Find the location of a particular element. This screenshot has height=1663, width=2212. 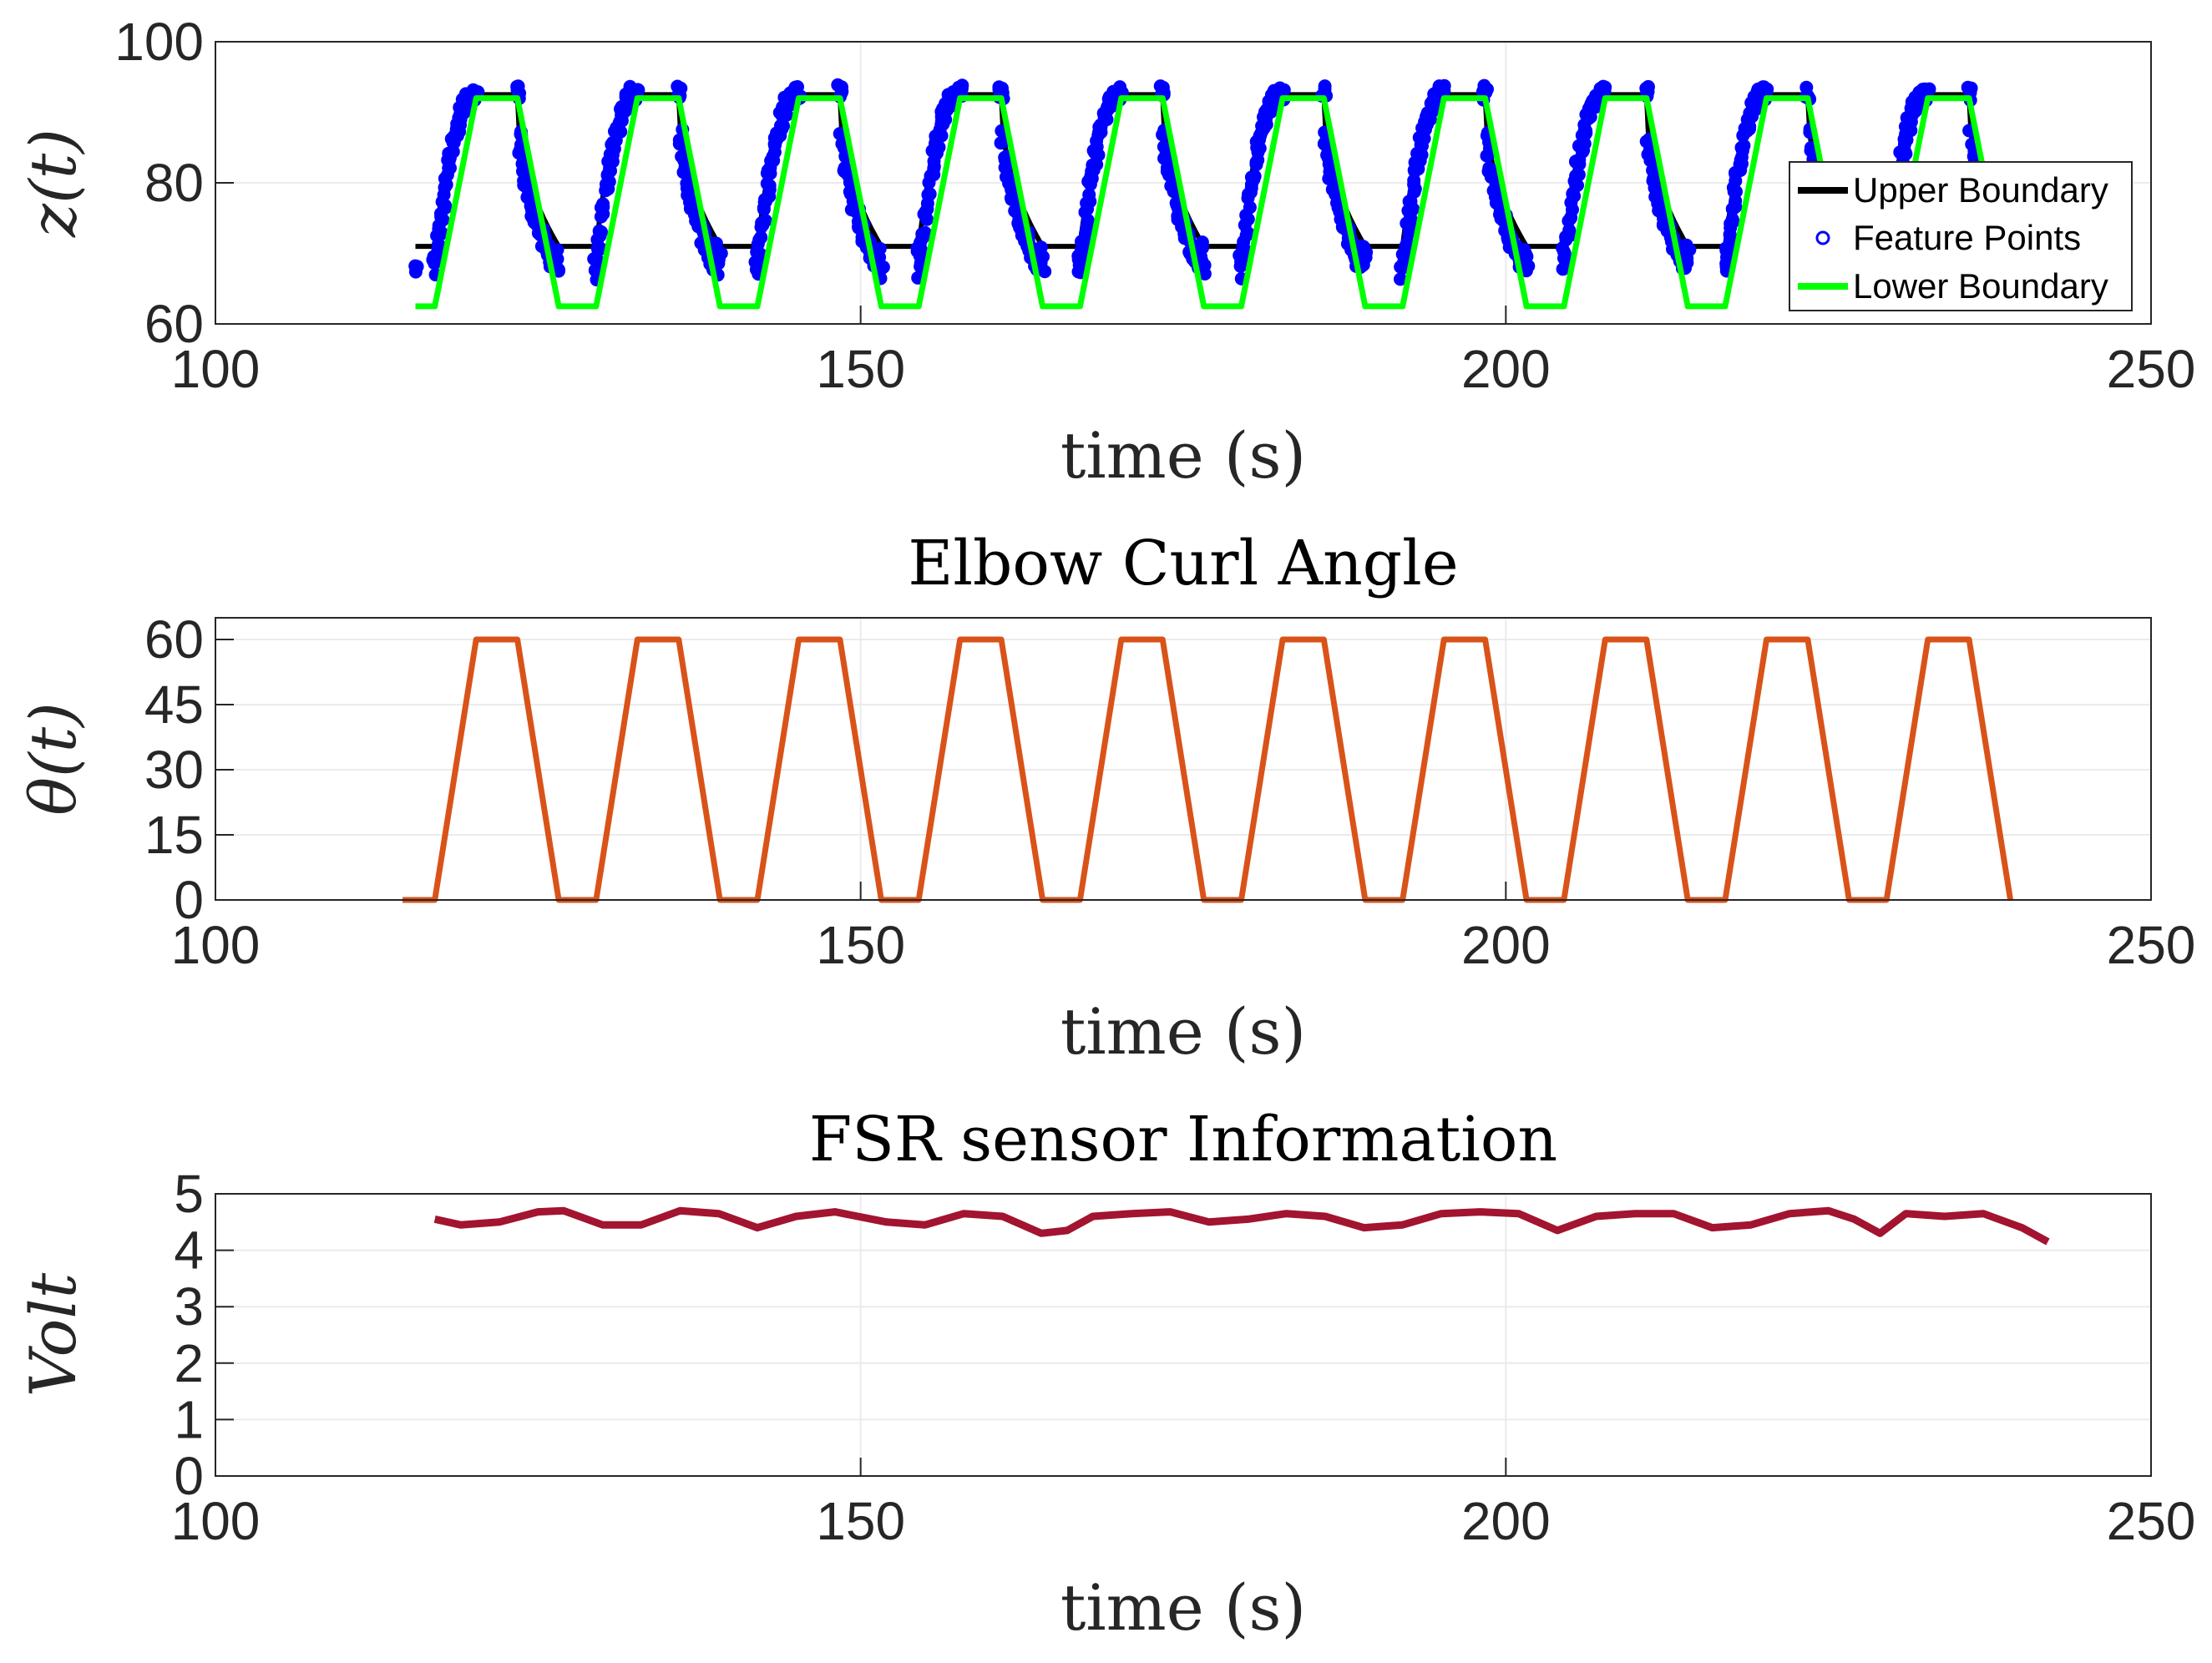

panel-z-xlabel: time (s) is located at coordinates (1183, 455).